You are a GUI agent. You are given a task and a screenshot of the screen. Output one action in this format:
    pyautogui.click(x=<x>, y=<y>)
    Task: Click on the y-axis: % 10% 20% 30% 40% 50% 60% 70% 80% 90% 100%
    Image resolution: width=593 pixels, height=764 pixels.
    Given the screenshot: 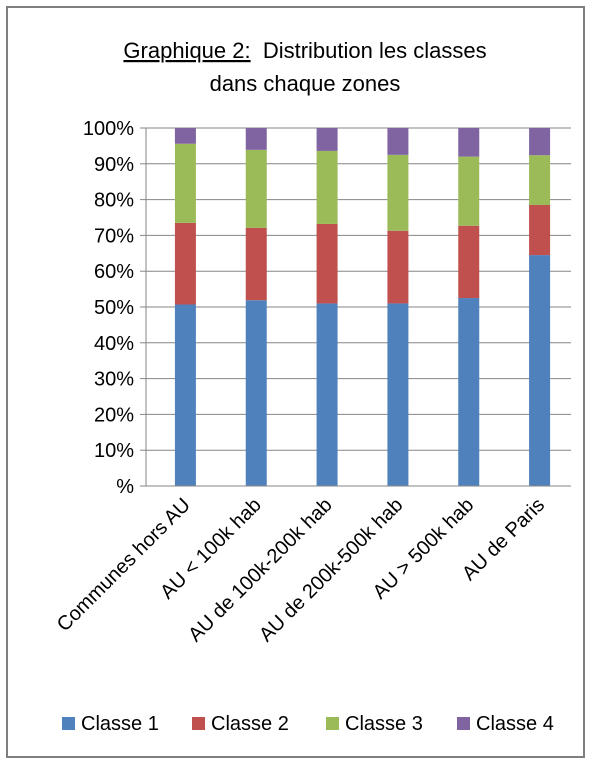 What is the action you would take?
    pyautogui.click(x=115, y=308)
    